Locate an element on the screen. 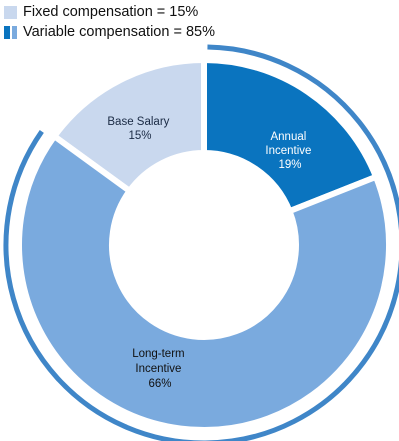 The height and width of the screenshot is (441, 399). label-base-salary-value: 15% is located at coordinates (139, 136).